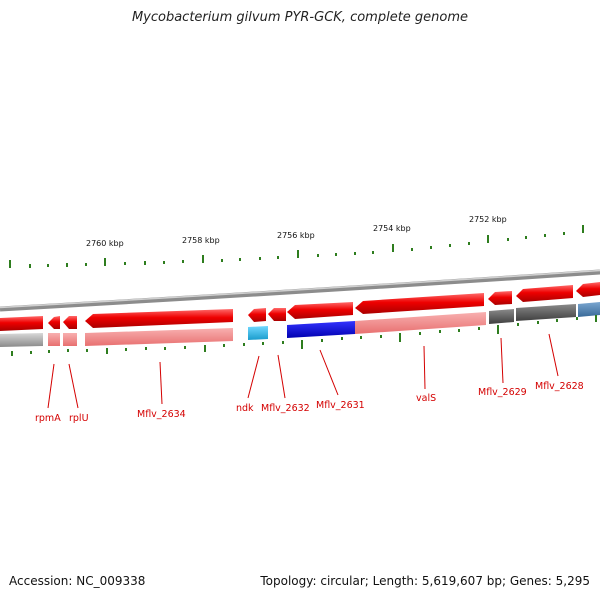  Describe the element at coordinates (300, 290) in the screenshot. I see `genome-backbone` at that location.